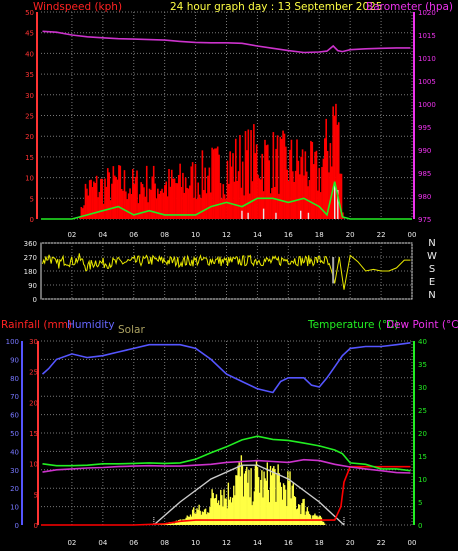  I want to click on barometer-tick-label: 980, so click(424, 197).